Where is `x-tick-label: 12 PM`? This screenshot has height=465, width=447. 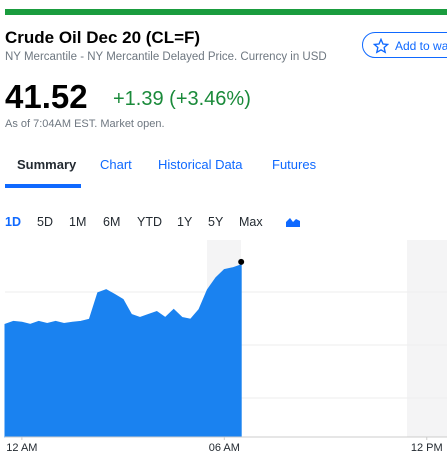 x-tick-label: 12 PM is located at coordinates (427, 448).